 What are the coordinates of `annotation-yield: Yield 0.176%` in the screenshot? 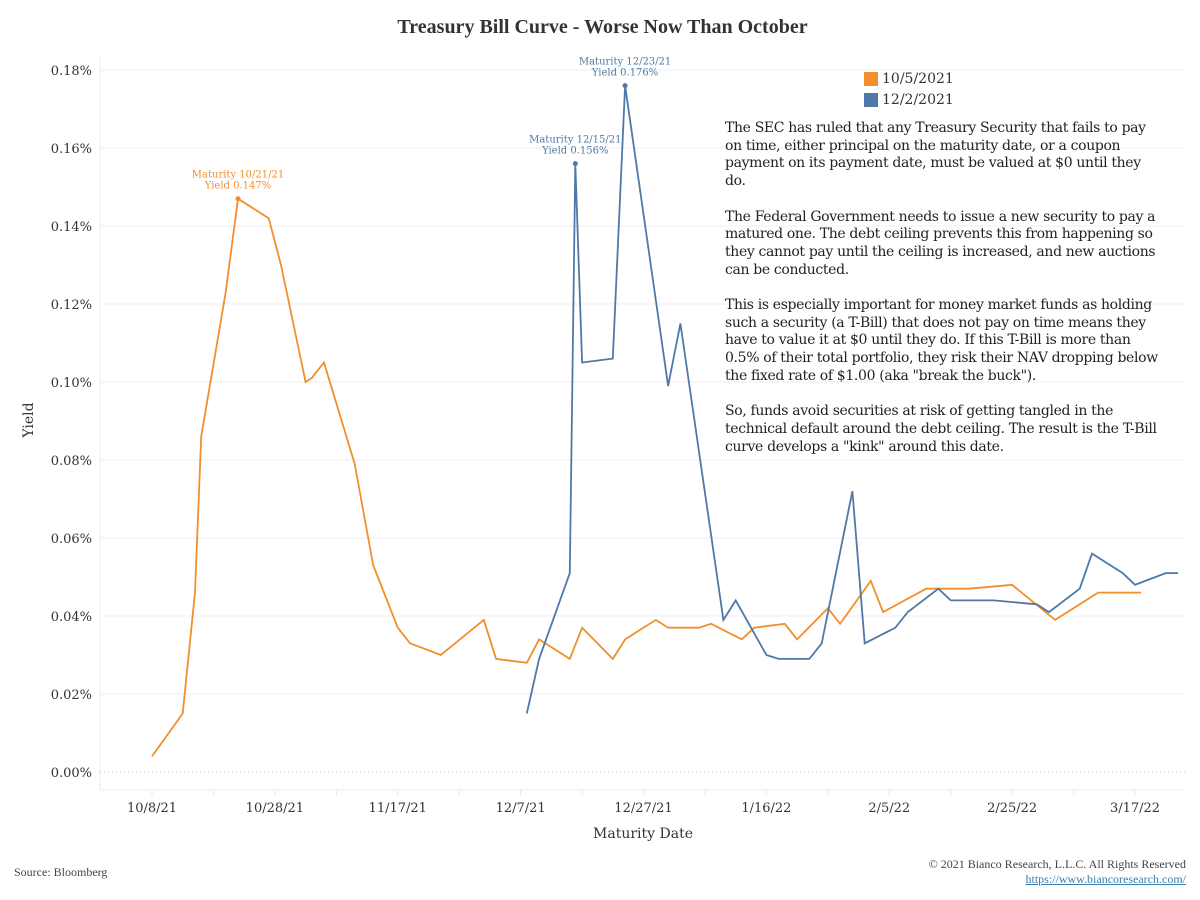 It's located at (624, 73).